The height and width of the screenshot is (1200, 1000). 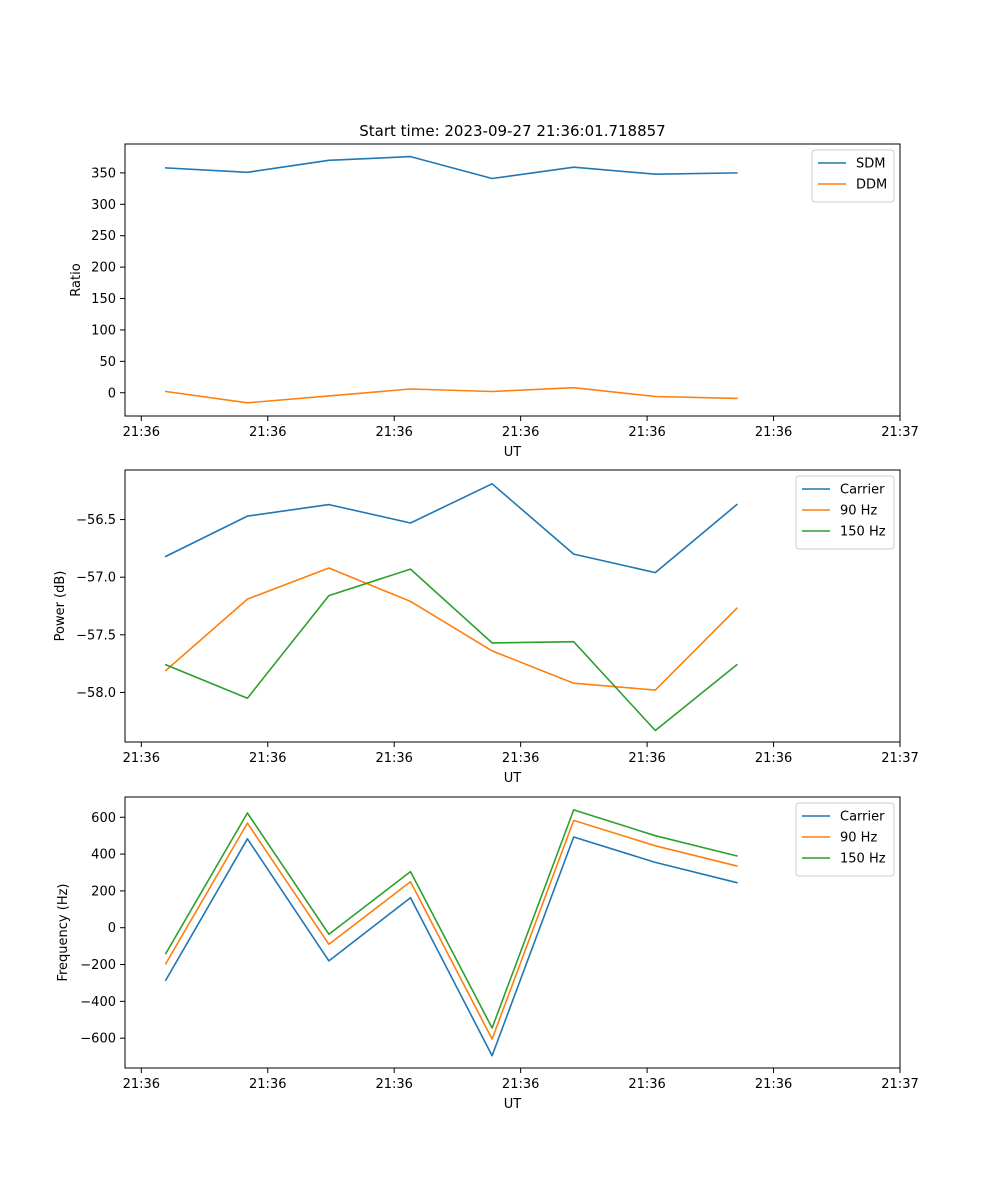 I want to click on frequency-series-90-hz-line, so click(x=451, y=929).